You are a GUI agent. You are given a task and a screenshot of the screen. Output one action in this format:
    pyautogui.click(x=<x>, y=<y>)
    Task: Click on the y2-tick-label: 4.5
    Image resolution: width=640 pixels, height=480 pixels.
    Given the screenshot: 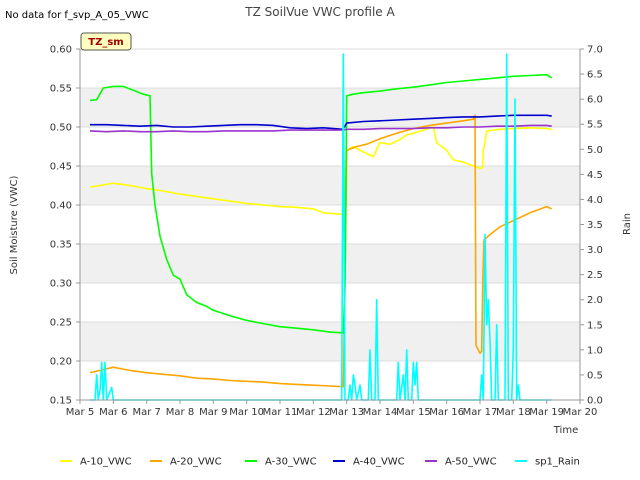 What is the action you would take?
    pyautogui.click(x=595, y=175)
    